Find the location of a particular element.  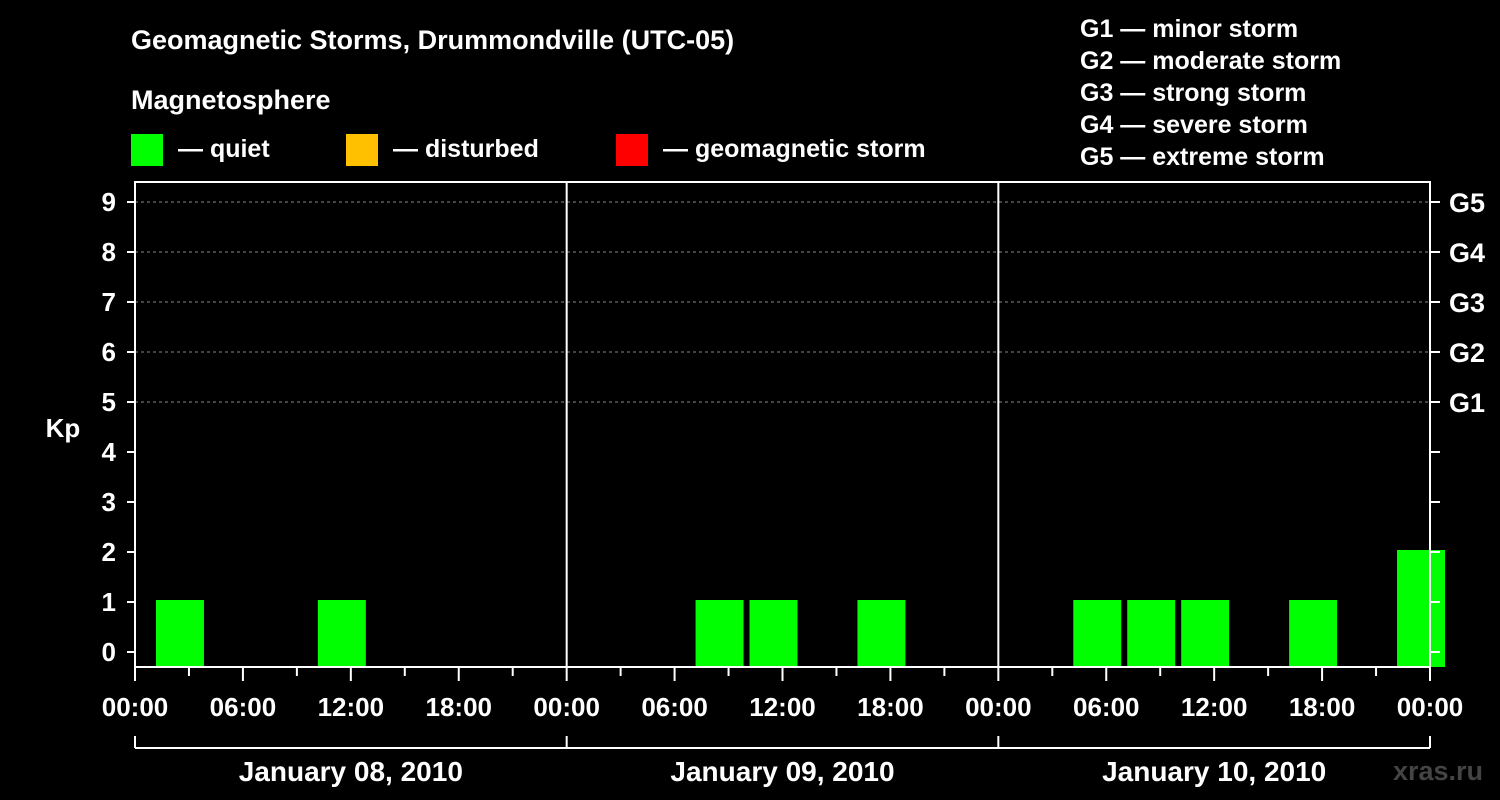

bars is located at coordinates (800, 608).